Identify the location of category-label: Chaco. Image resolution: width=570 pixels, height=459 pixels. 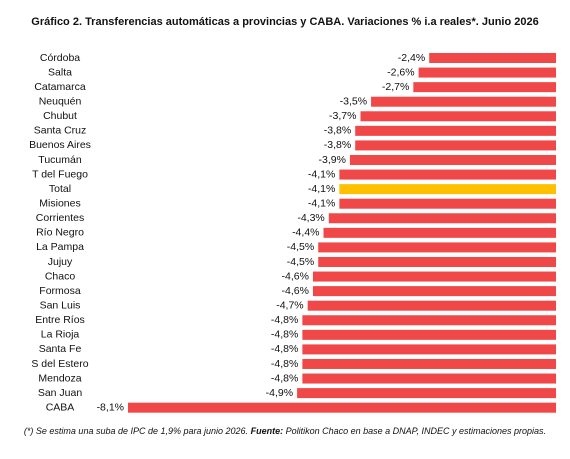
(60, 276).